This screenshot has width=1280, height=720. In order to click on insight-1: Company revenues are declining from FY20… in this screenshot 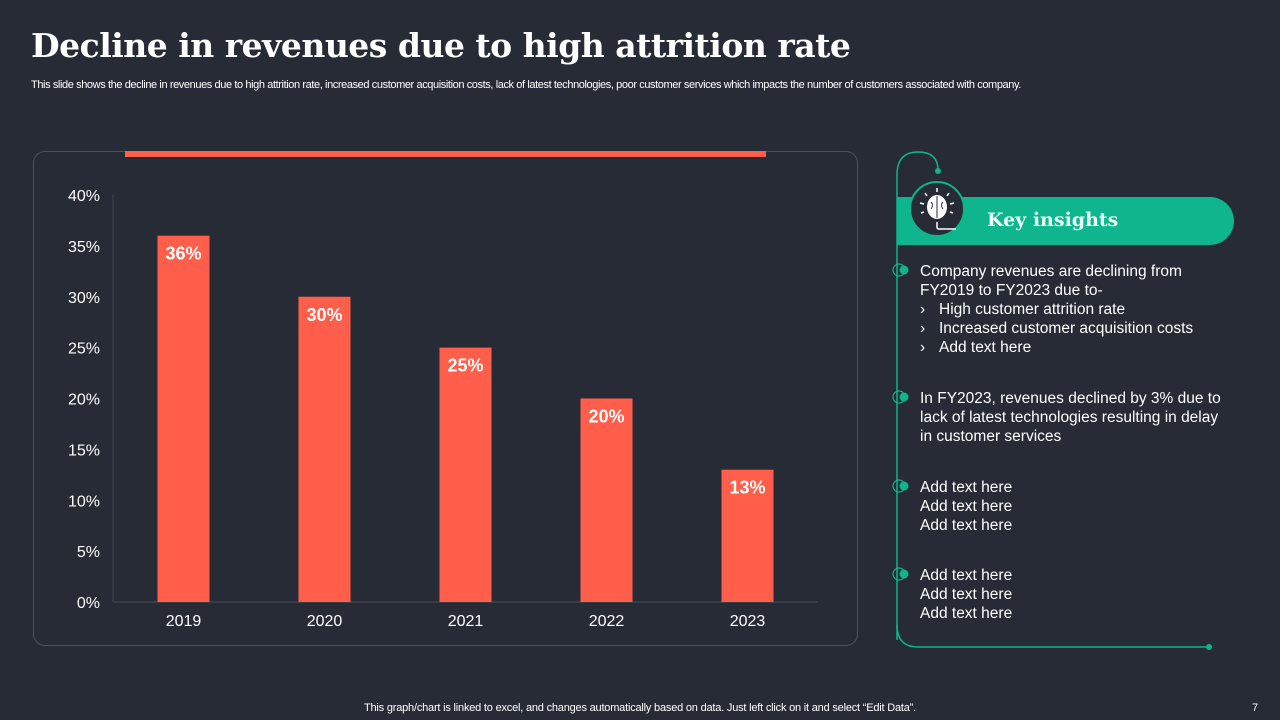, I will do `click(1056, 309)`.